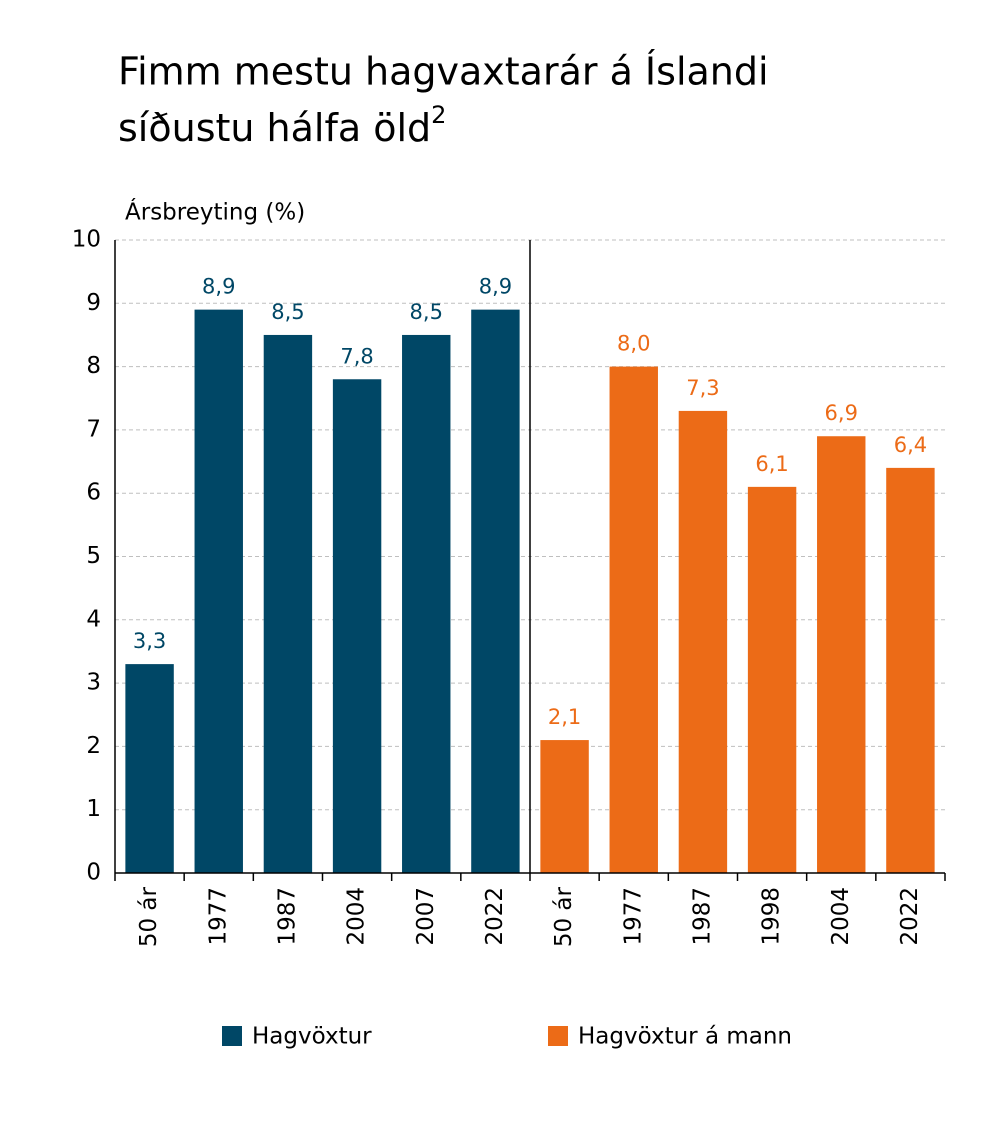 The image size is (995, 1138). What do you see at coordinates (564, 717) in the screenshot?
I see `data-label: 2,1` at bounding box center [564, 717].